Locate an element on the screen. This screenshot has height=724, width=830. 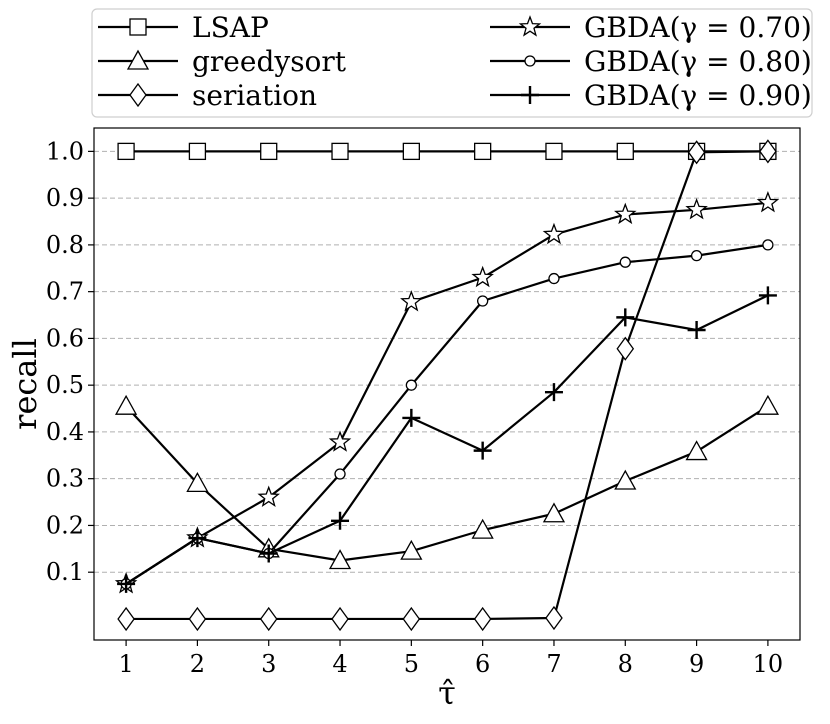
legend-box is located at coordinates (452, 63).